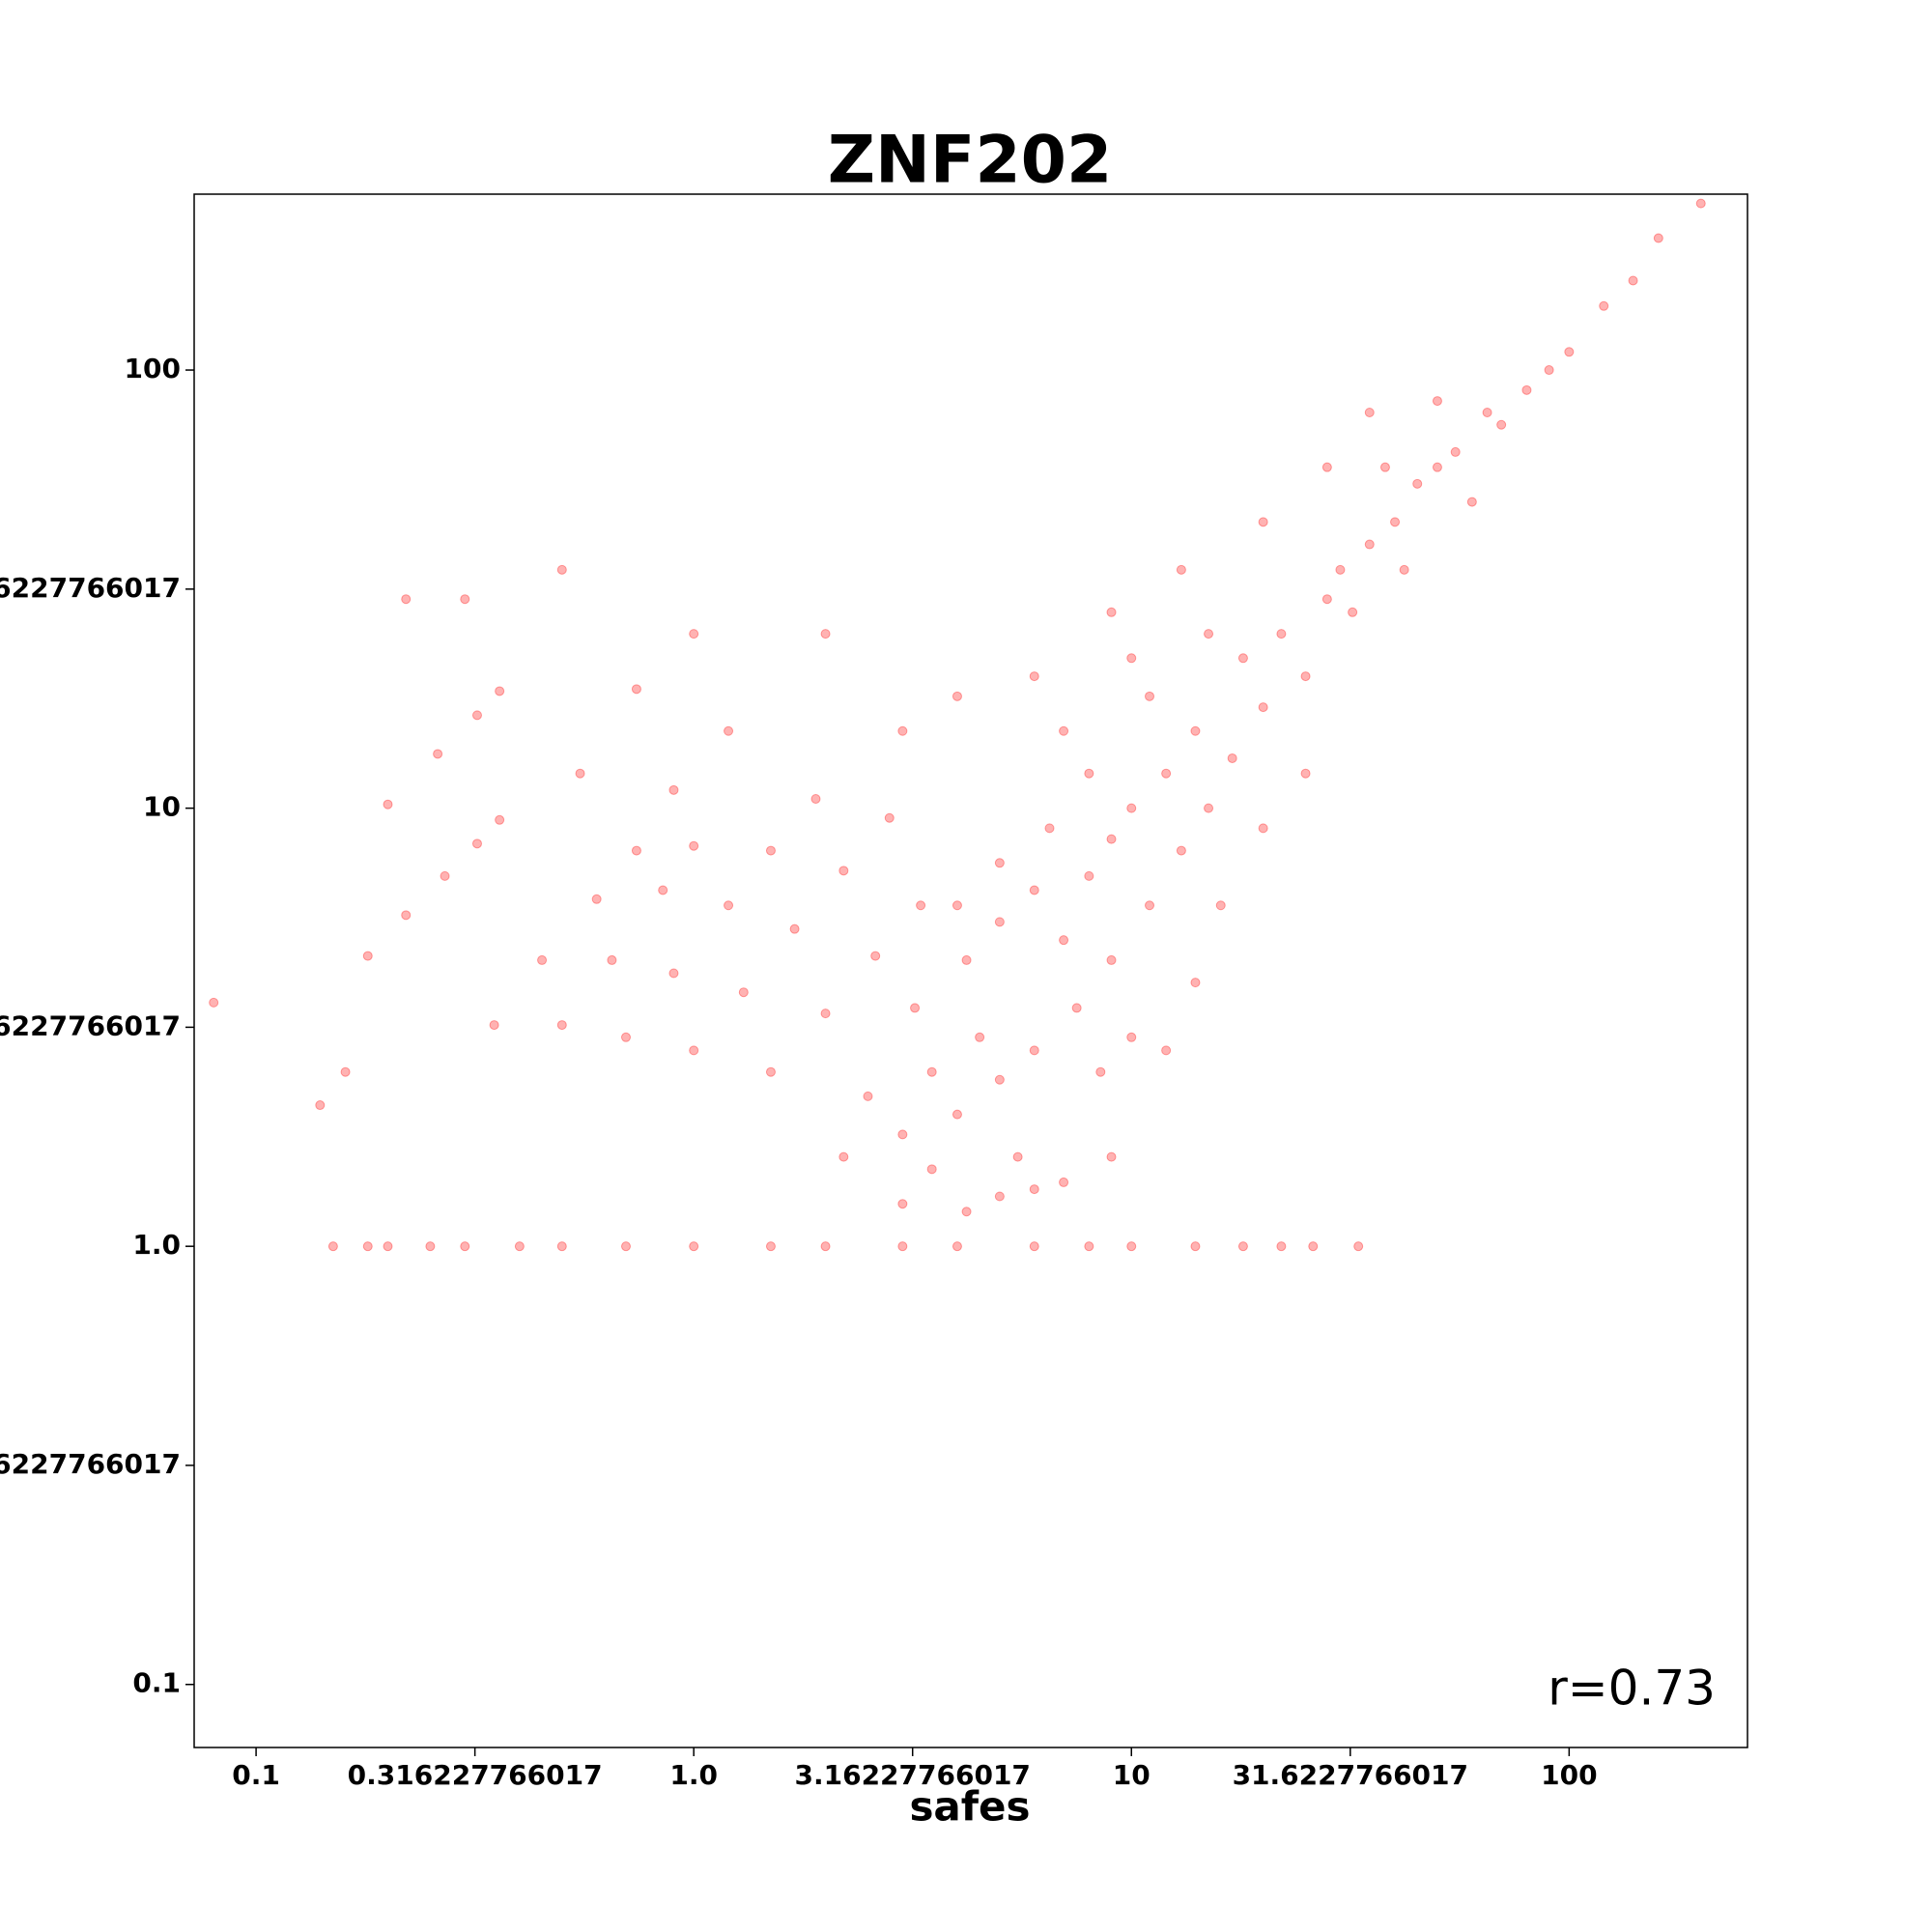  Describe the element at coordinates (1569, 1775) in the screenshot. I see `x-tick-label: 100` at that location.